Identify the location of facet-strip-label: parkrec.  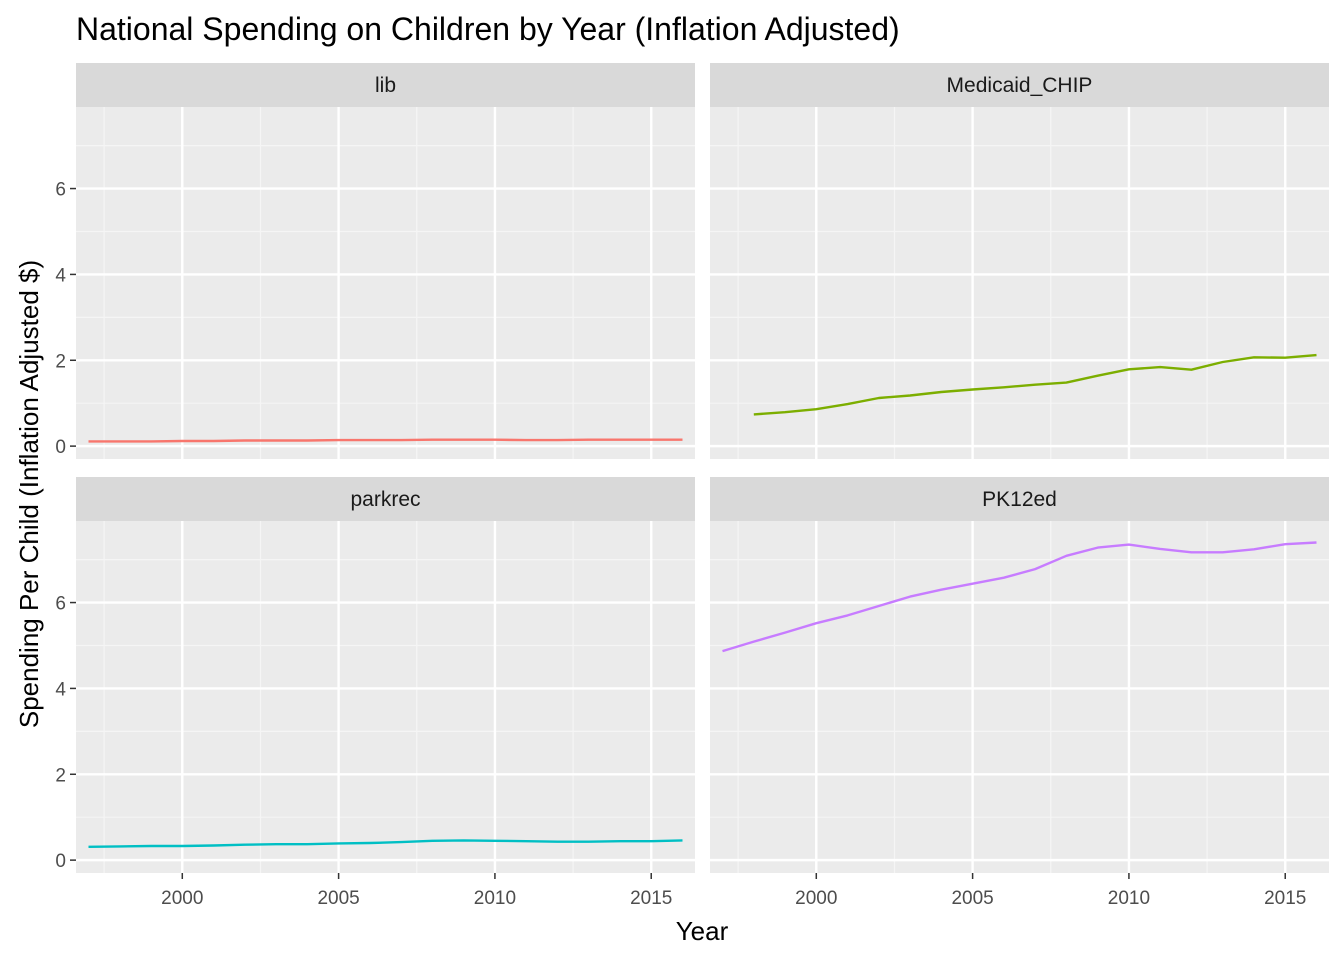
(385, 499).